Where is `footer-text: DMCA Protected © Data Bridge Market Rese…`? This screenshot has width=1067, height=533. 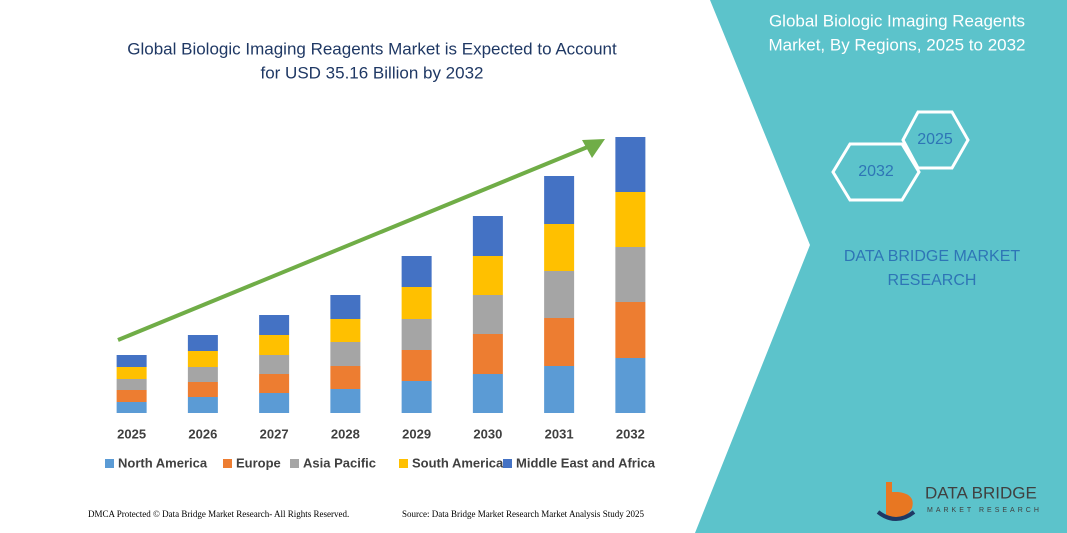
footer-text: DMCA Protected © Data Bridge Market Rese… is located at coordinates (218, 514).